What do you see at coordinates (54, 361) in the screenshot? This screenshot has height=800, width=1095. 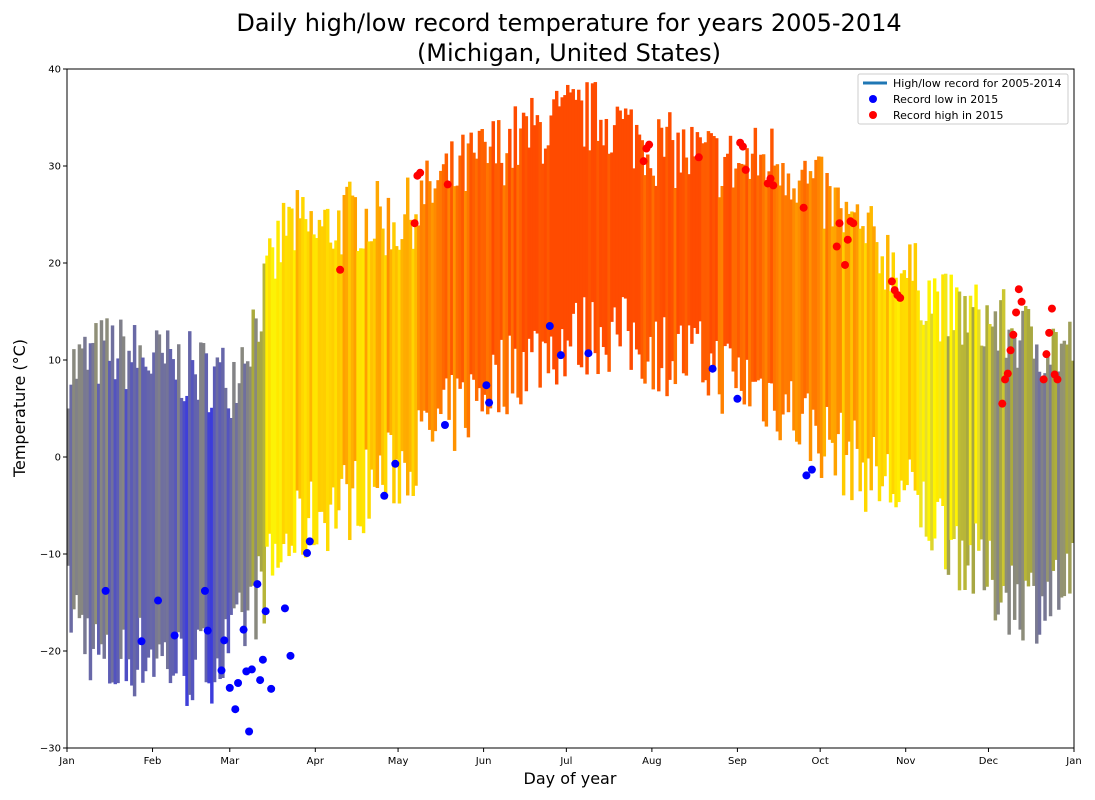 I see `y-tick-label: 10` at bounding box center [54, 361].